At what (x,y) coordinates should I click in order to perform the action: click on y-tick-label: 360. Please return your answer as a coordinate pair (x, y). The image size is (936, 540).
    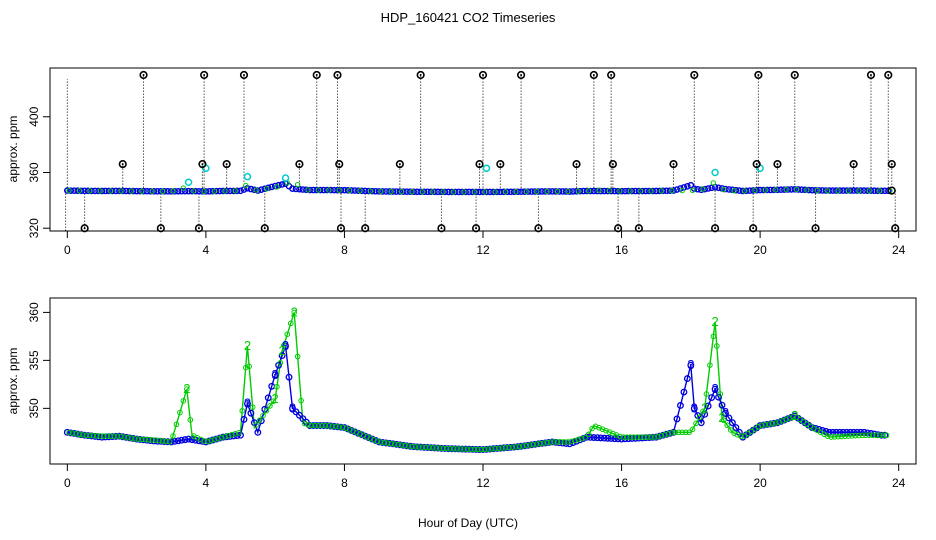
    Looking at the image, I should click on (34, 172).